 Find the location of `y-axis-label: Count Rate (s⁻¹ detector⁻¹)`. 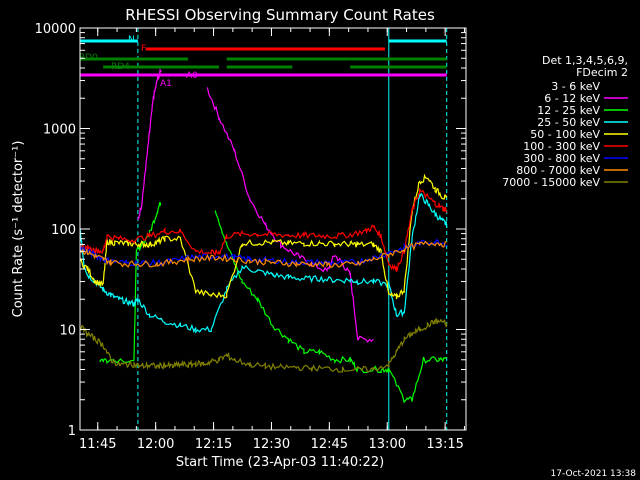

y-axis-label: Count Rate (s⁻¹ detector⁻¹) is located at coordinates (18, 229).